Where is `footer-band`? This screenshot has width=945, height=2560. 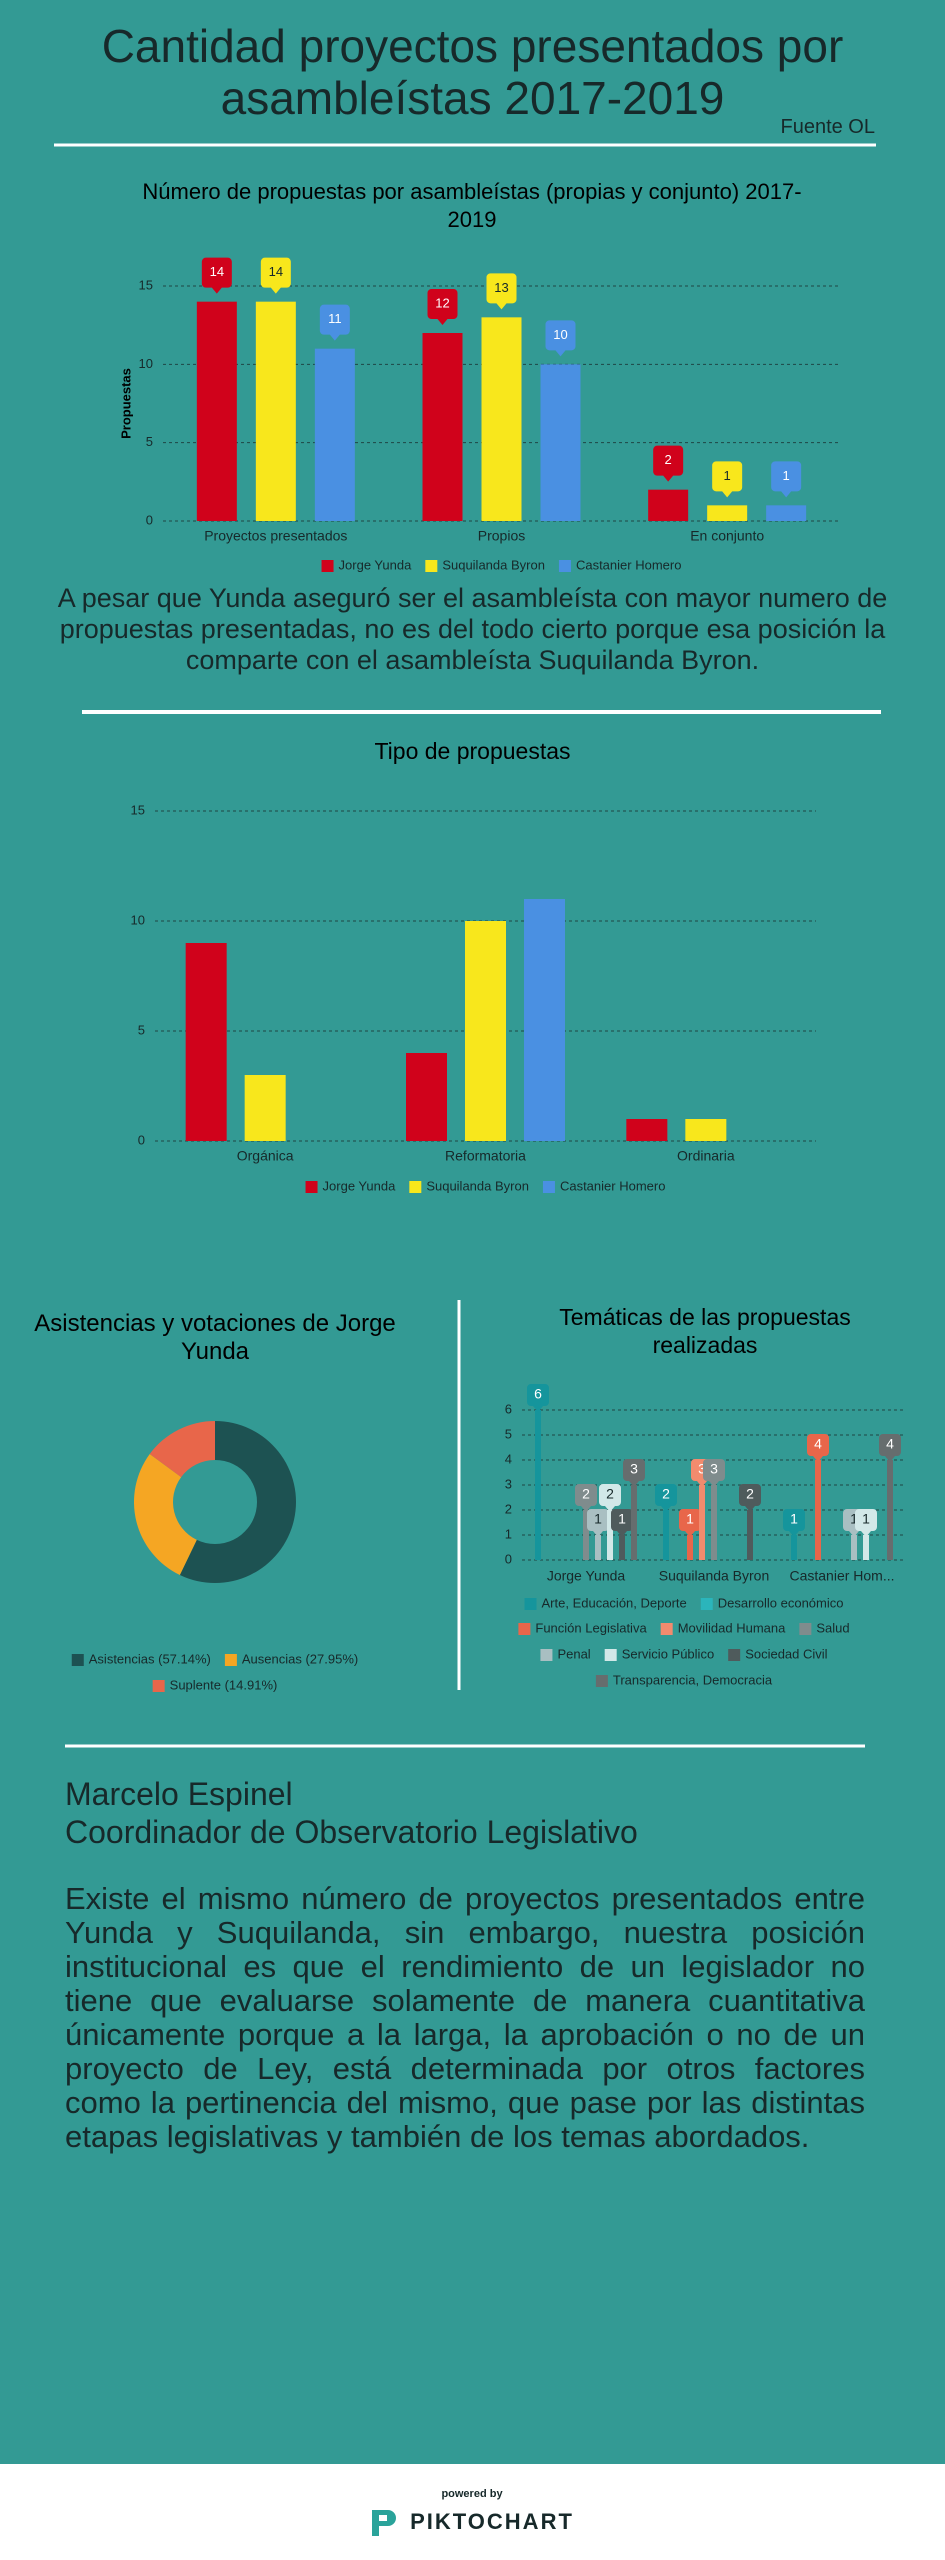
footer-band is located at coordinates (472, 2512).